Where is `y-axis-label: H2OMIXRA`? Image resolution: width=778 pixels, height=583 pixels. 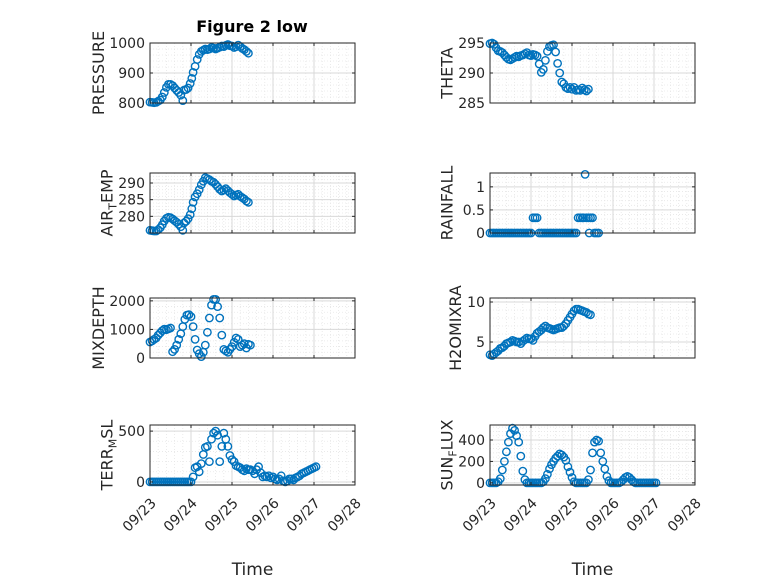 y-axis-label: H2OMIXRA is located at coordinates (455, 328).